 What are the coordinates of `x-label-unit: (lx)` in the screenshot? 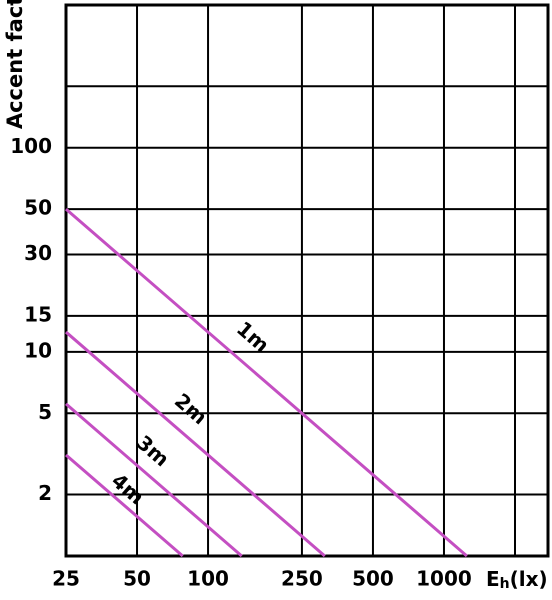 It's located at (529, 579).